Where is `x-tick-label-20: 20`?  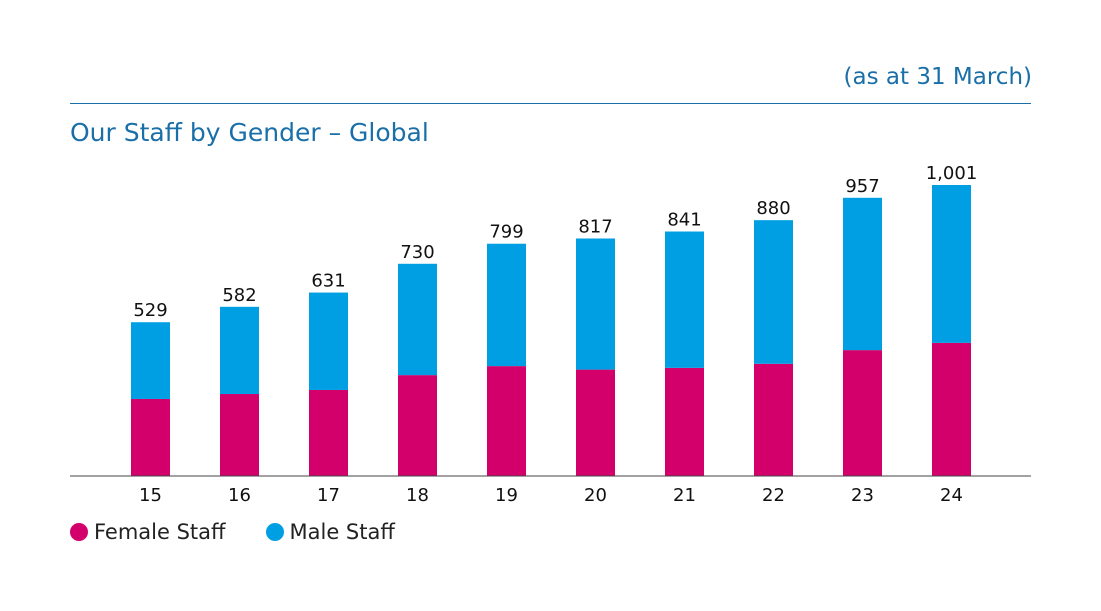
x-tick-label-20: 20 is located at coordinates (595, 495).